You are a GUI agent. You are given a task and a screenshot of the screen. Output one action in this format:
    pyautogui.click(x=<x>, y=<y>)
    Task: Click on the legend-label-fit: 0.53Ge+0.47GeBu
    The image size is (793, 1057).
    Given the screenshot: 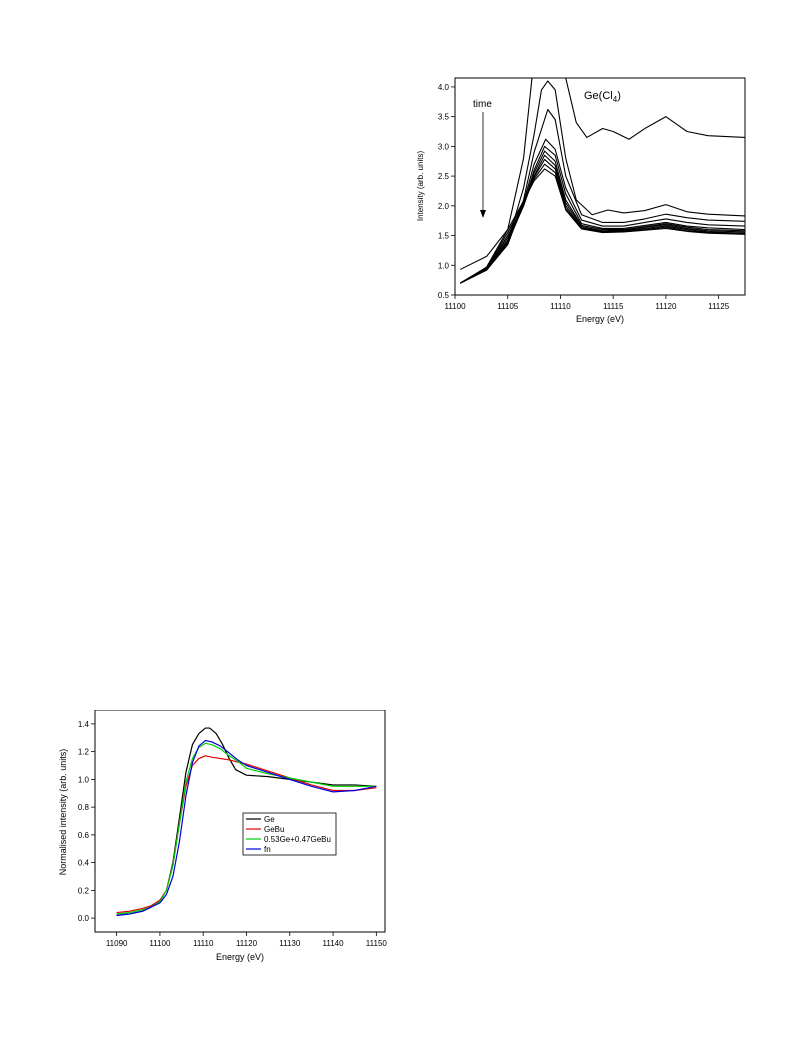 What is the action you would take?
    pyautogui.click(x=297, y=839)
    